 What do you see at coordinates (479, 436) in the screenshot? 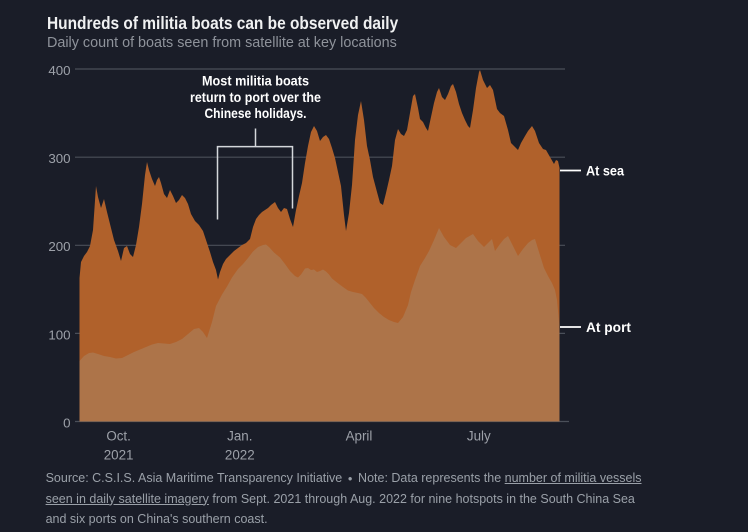
I see `svg-text: July` at bounding box center [479, 436].